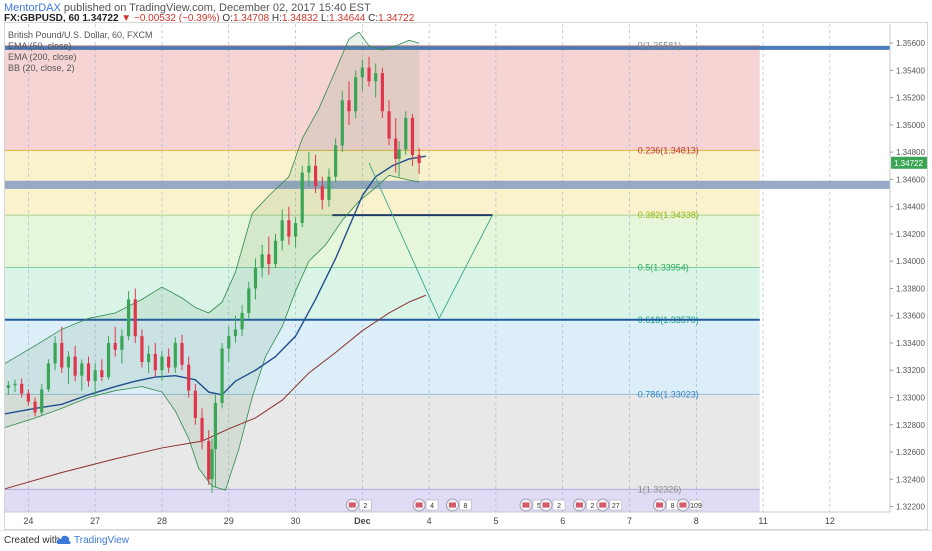 This screenshot has height=551, width=932. What do you see at coordinates (830, 521) in the screenshot?
I see `time-tick-label: 12` at bounding box center [830, 521].